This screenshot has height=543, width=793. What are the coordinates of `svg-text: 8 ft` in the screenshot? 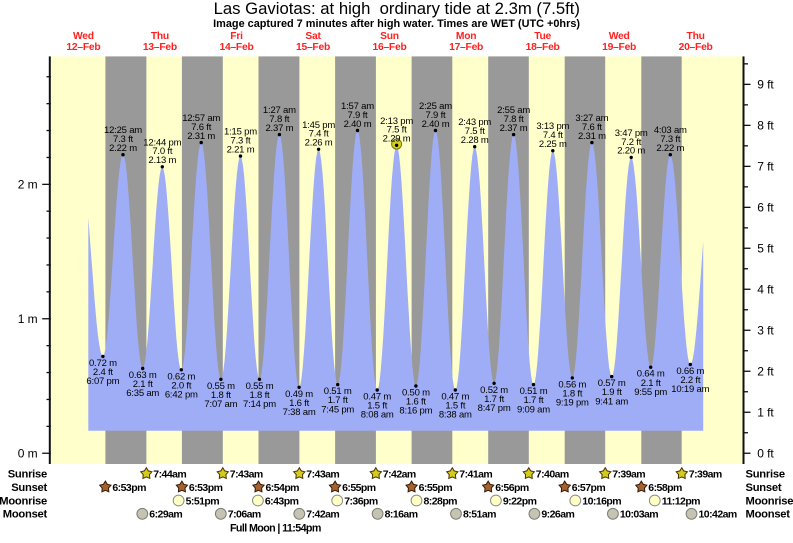 It's located at (765, 126).